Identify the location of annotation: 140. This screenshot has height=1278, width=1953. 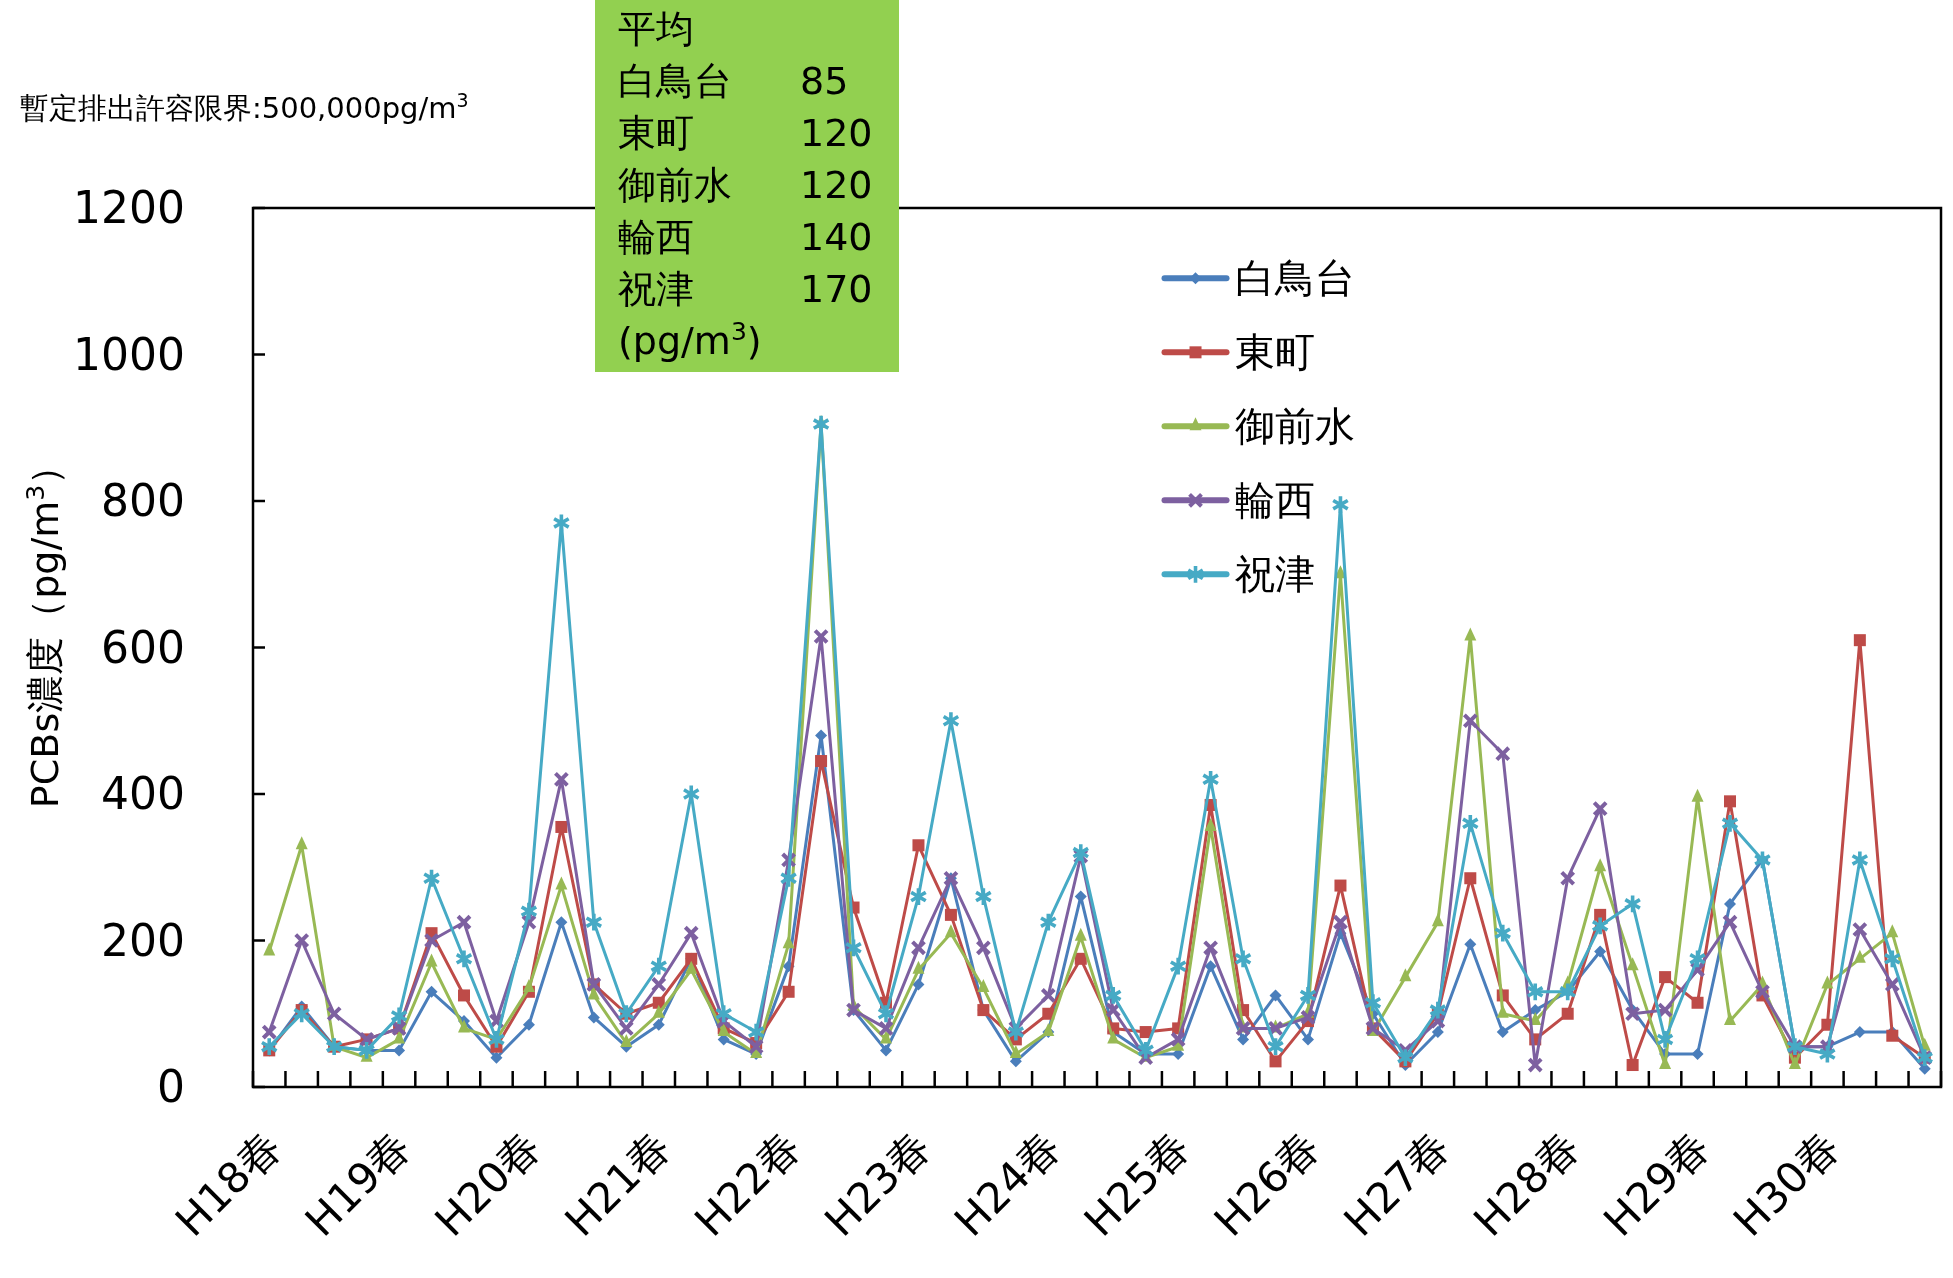
(836, 237).